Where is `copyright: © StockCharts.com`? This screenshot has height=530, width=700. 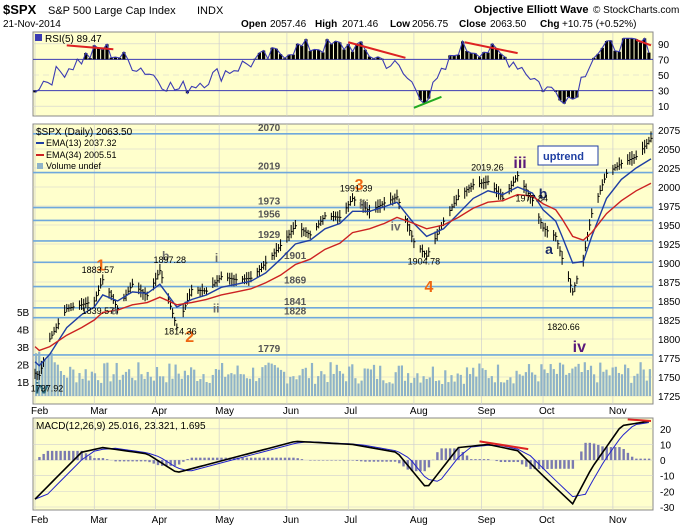
copyright: © StockCharts.com is located at coordinates (636, 10).